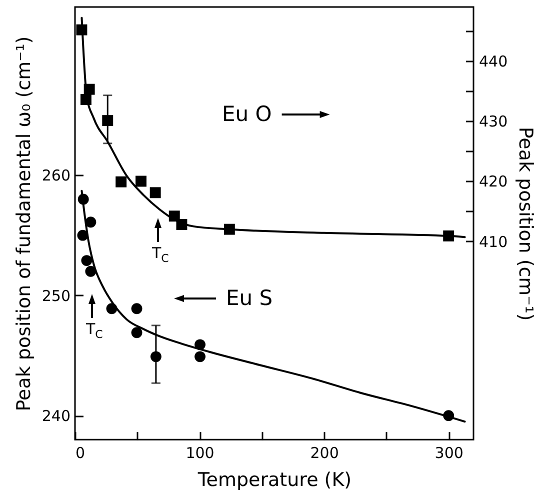  Describe the element at coordinates (81, 453) in the screenshot. I see `x-tick-label: 0` at that location.